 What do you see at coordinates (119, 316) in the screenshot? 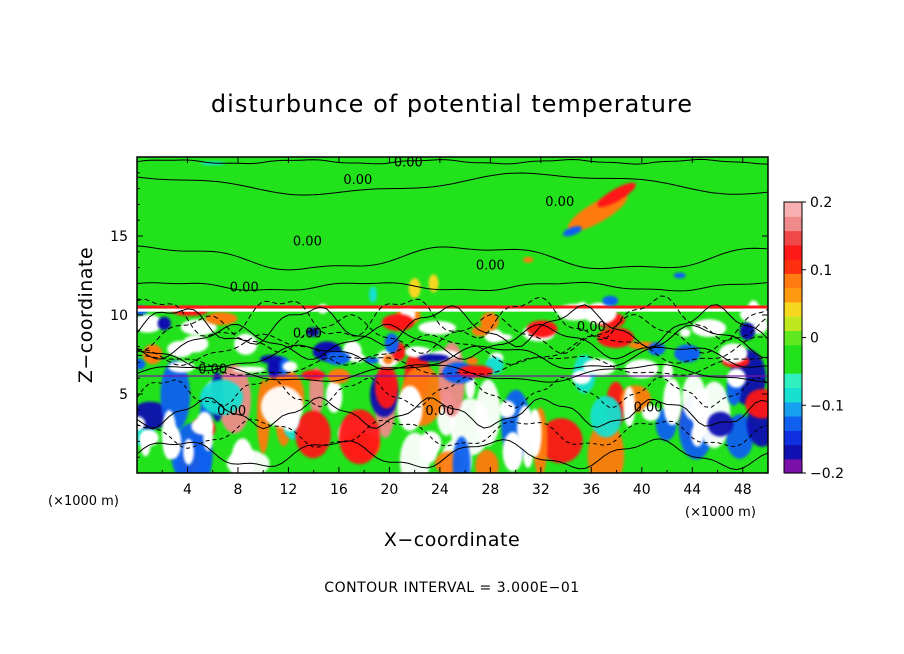
I see `y-tick-label: 10` at bounding box center [119, 316].